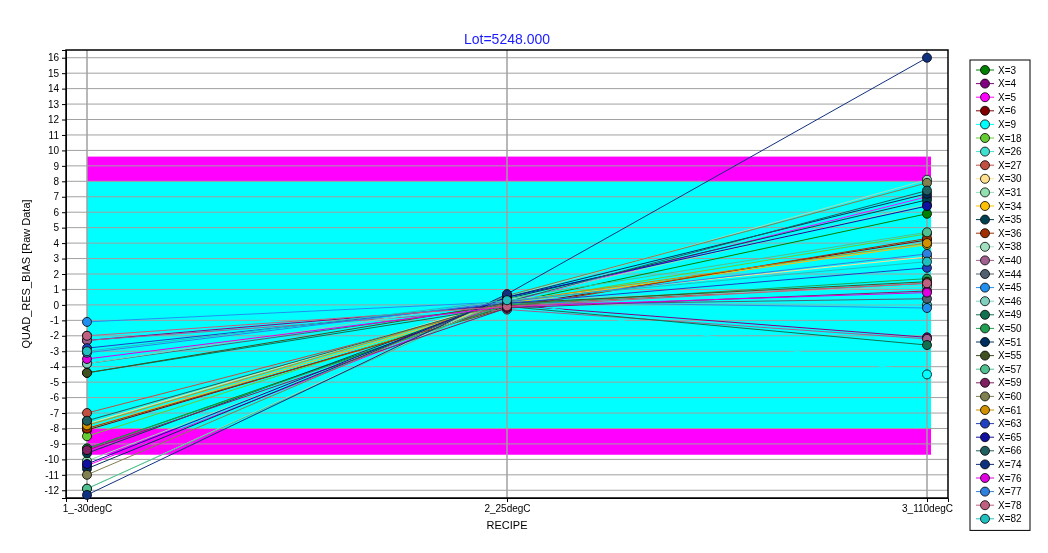 This screenshot has height=553, width=1048. What do you see at coordinates (1010, 165) in the screenshot?
I see `legend-label: X=27` at bounding box center [1010, 165].